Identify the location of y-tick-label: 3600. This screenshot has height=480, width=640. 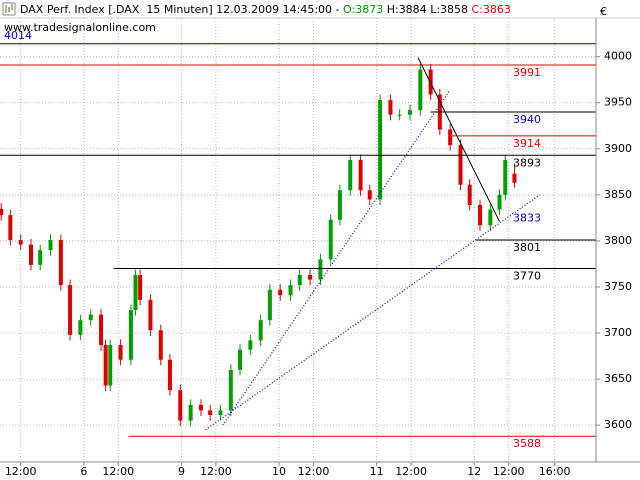
(618, 424).